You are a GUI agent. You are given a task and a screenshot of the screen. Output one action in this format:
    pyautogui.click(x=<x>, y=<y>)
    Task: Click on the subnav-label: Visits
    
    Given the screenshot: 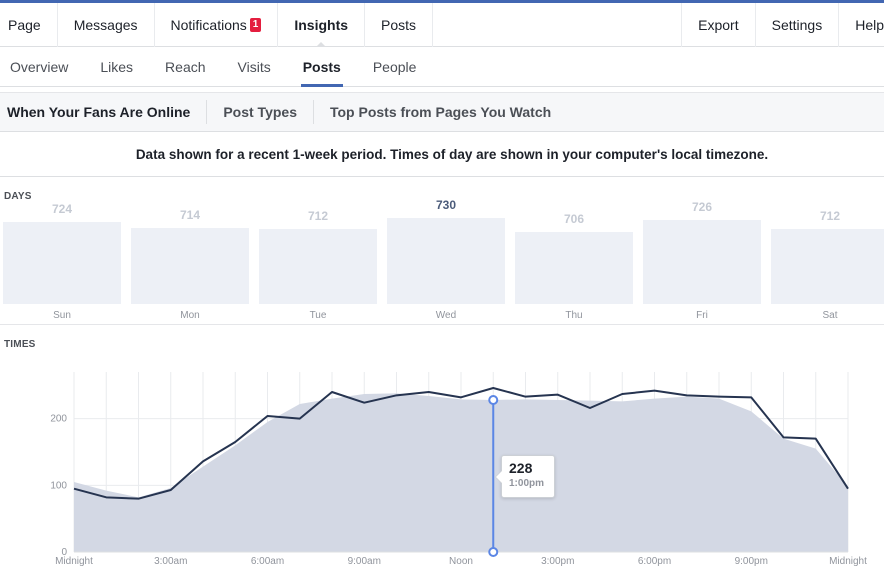 What is the action you would take?
    pyautogui.click(x=254, y=66)
    